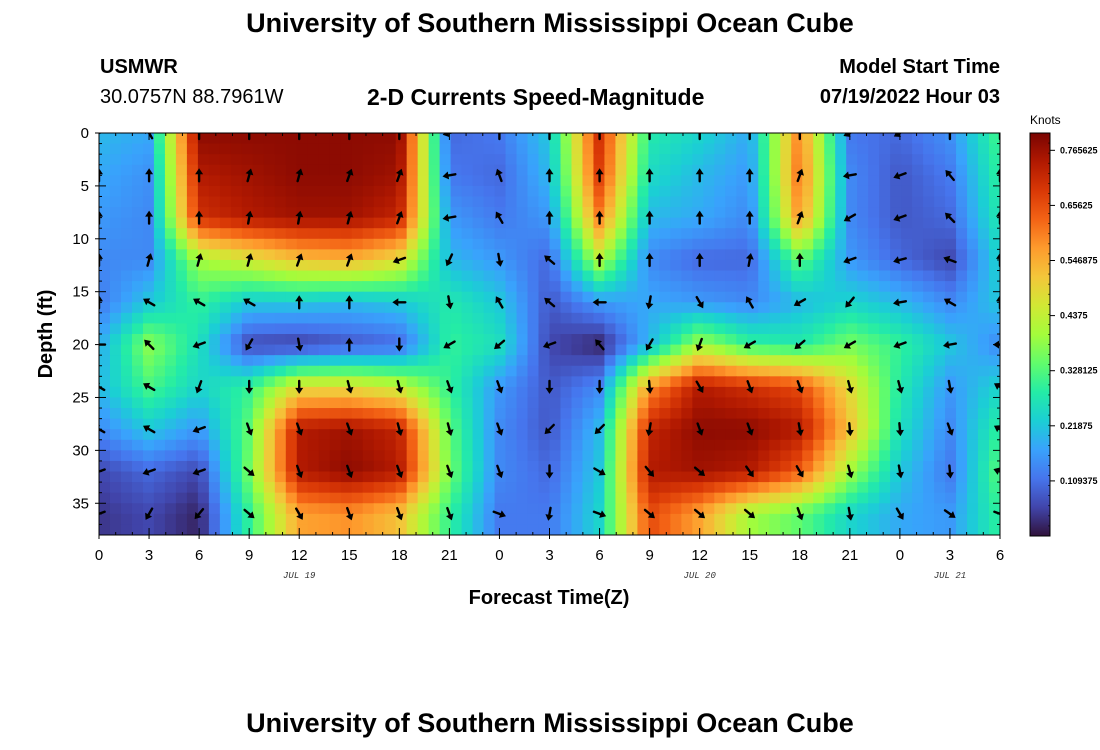 This screenshot has width=1100, height=750. I want to click on colorbar-tick-label: 0.21875, so click(1076, 426).